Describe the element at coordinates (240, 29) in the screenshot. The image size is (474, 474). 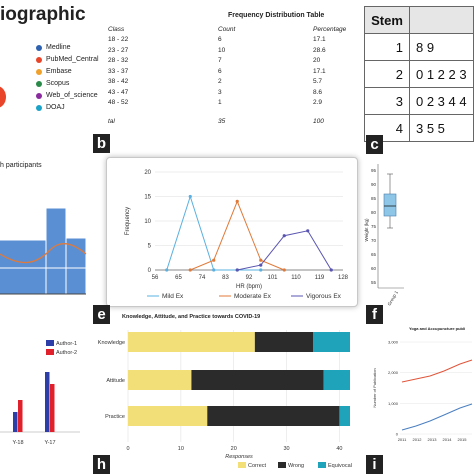
I see `table-header-row: Class Count Percentage` at that location.